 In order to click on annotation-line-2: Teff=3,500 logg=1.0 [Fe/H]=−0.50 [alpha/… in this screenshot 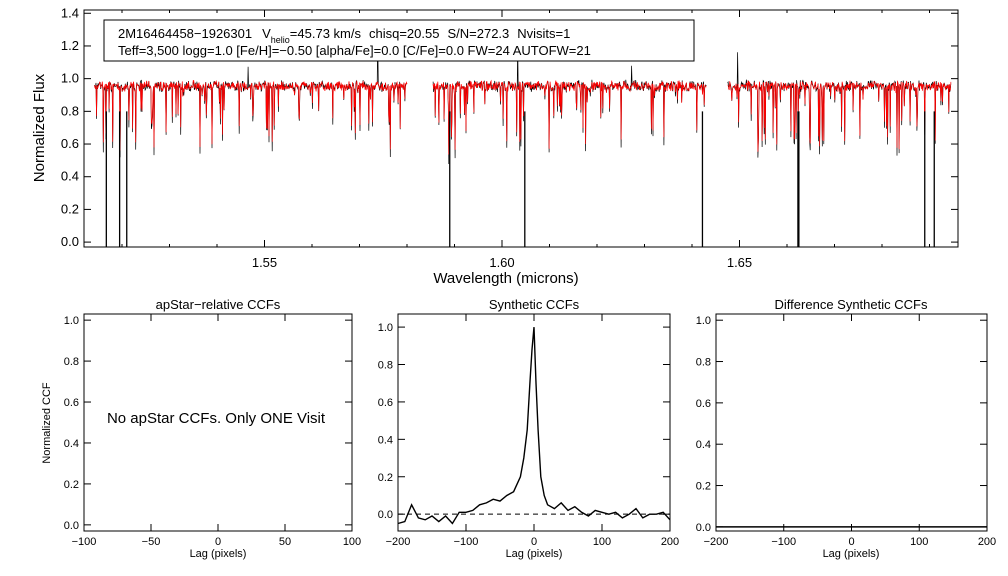, I will do `click(354, 50)`.